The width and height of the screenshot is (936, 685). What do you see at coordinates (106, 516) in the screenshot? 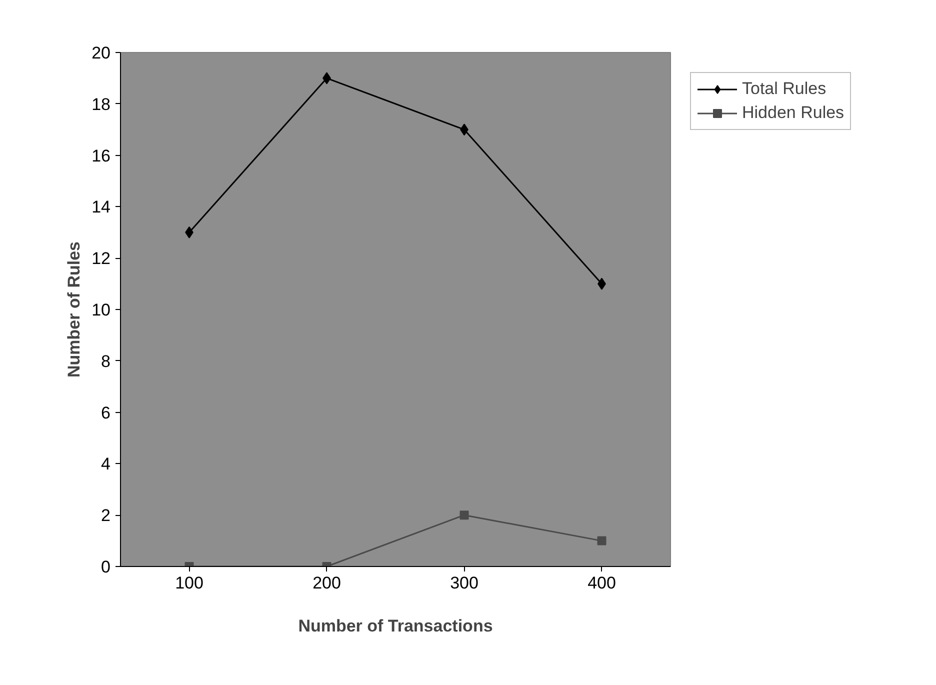
I see `y-tick-label: 2` at bounding box center [106, 516].